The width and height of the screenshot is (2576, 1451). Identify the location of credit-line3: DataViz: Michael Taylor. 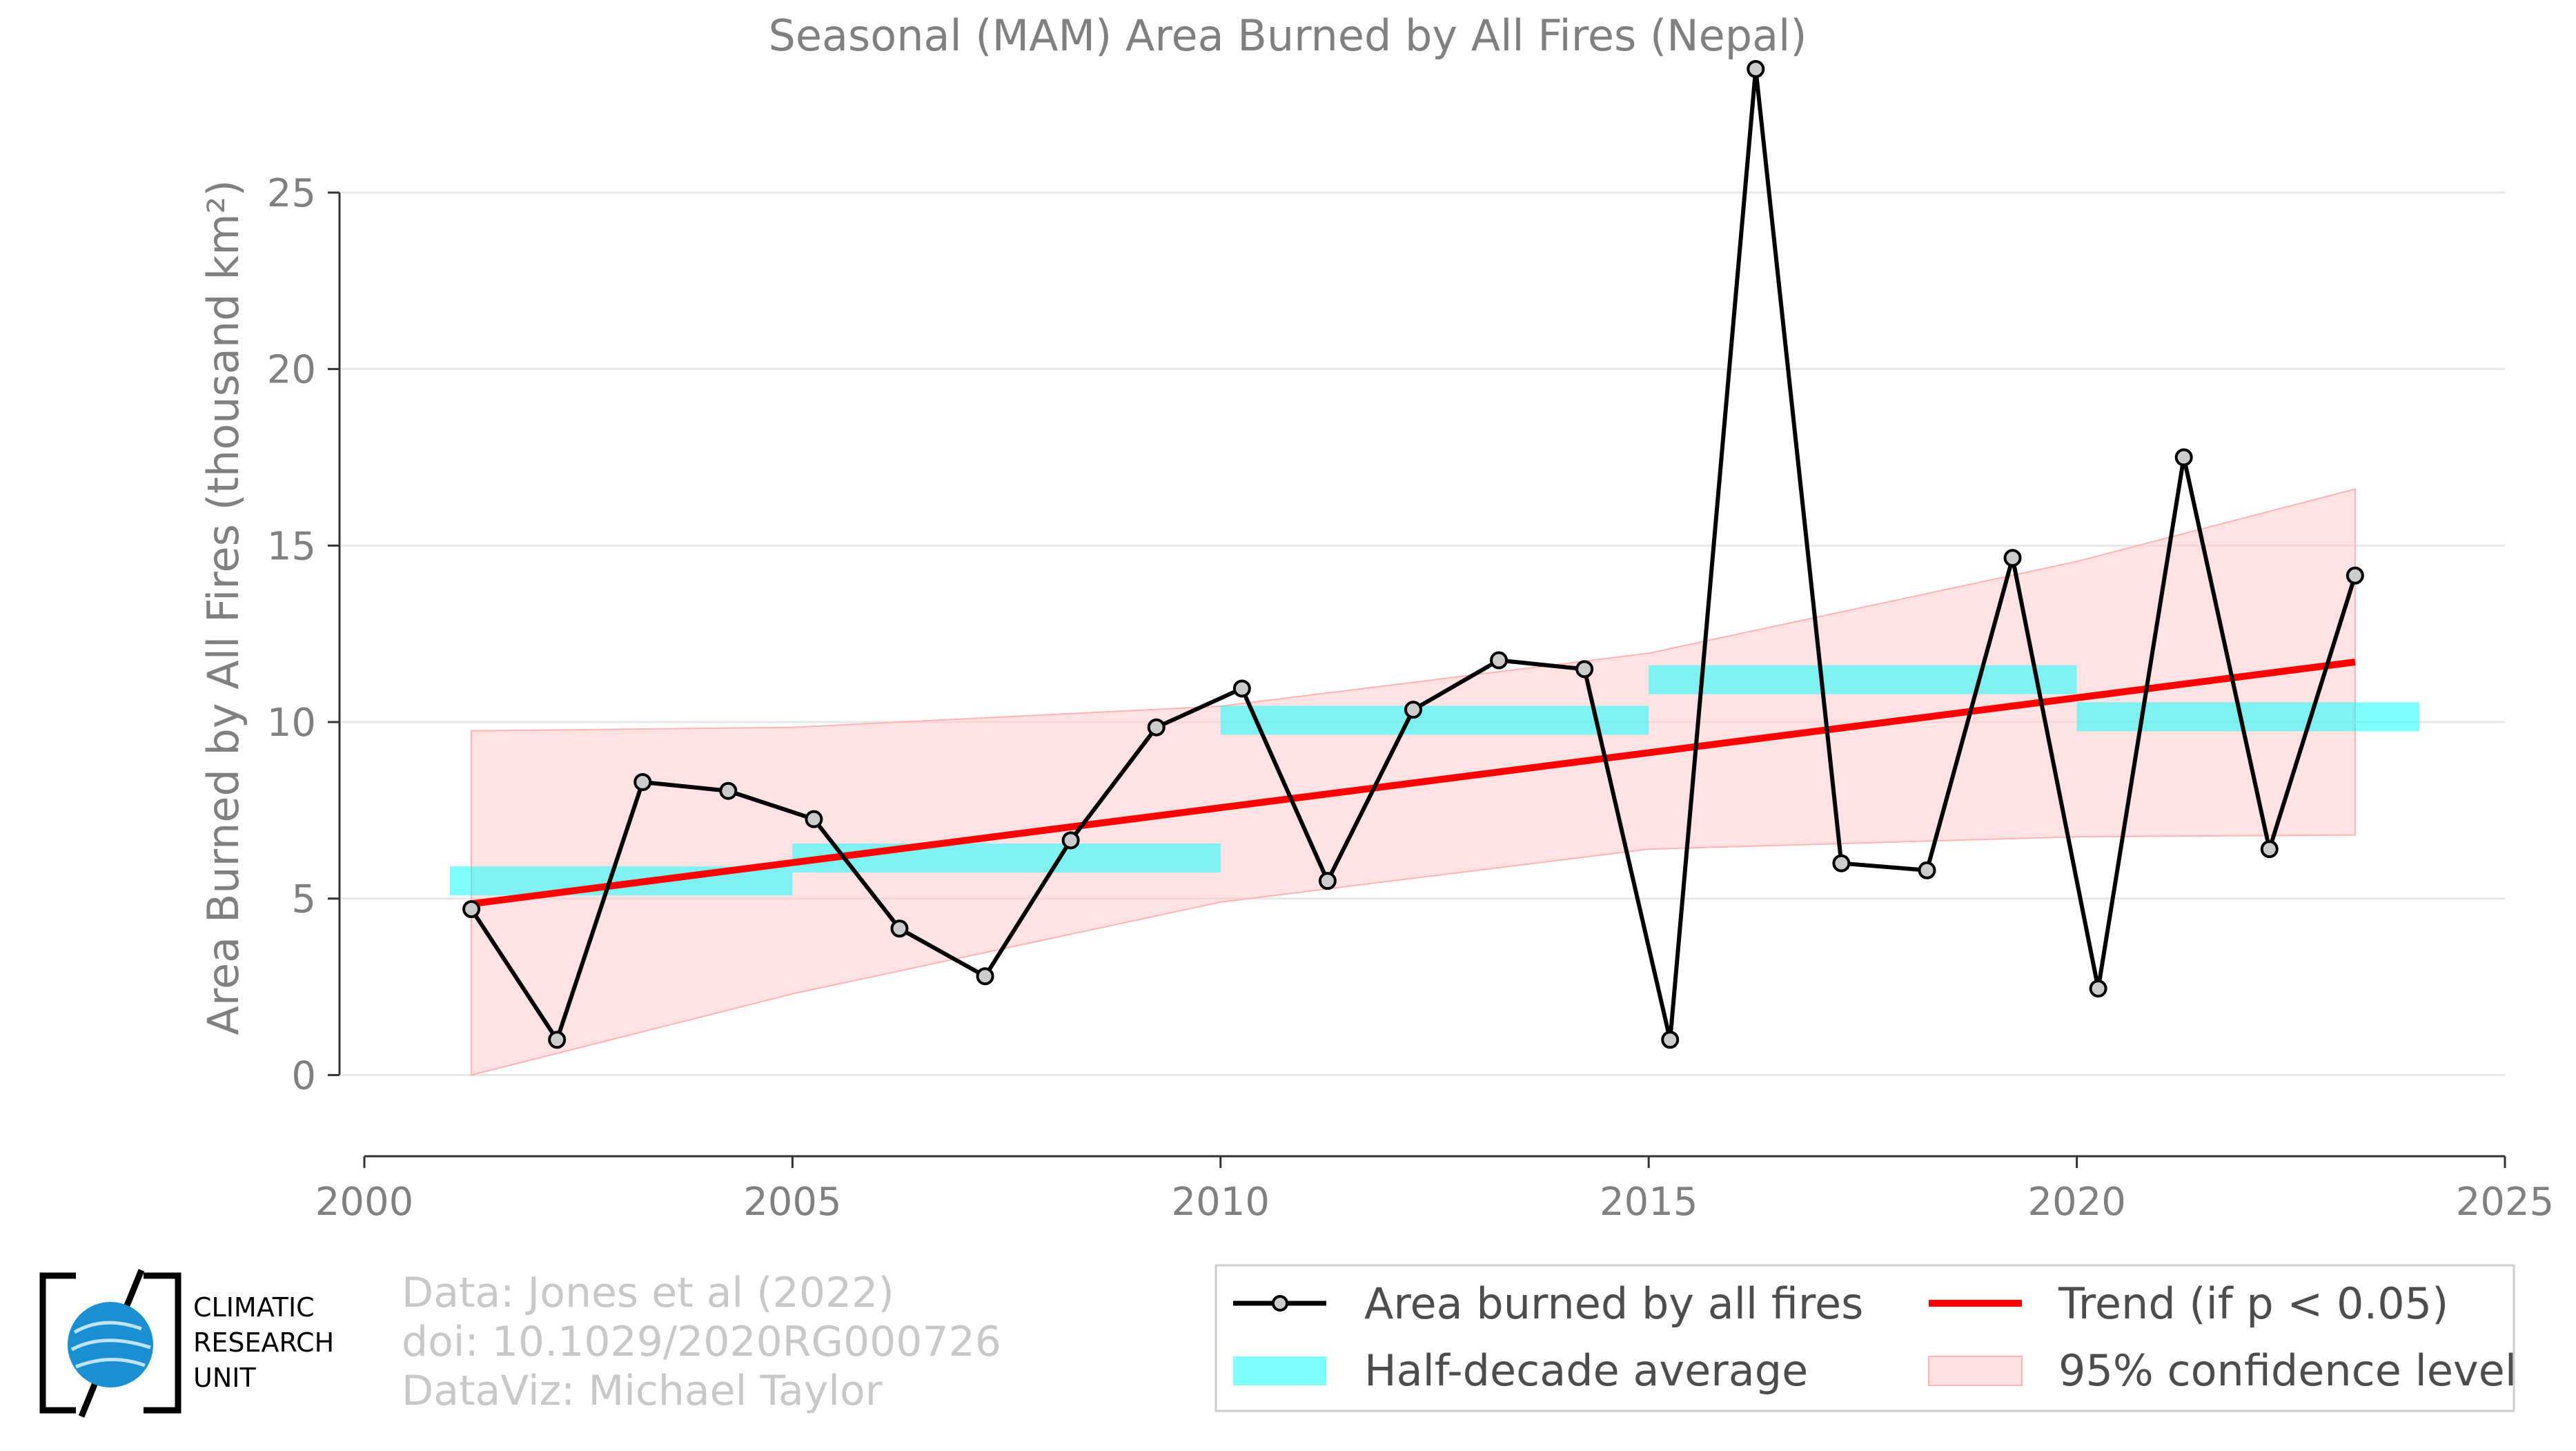
(642, 1391).